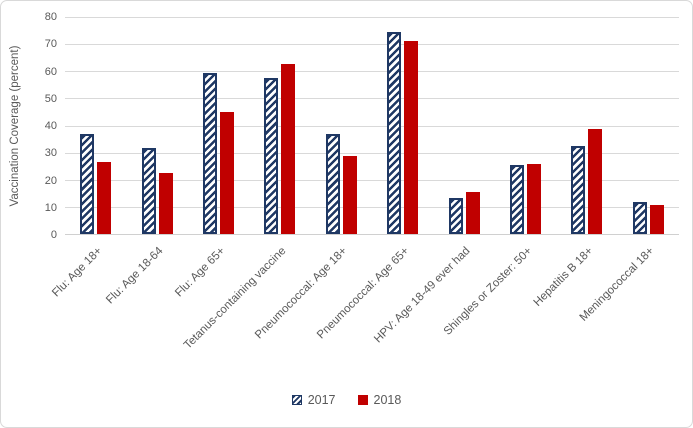  I want to click on x-label-slot: Meningococcal 18+, so click(628, 316).